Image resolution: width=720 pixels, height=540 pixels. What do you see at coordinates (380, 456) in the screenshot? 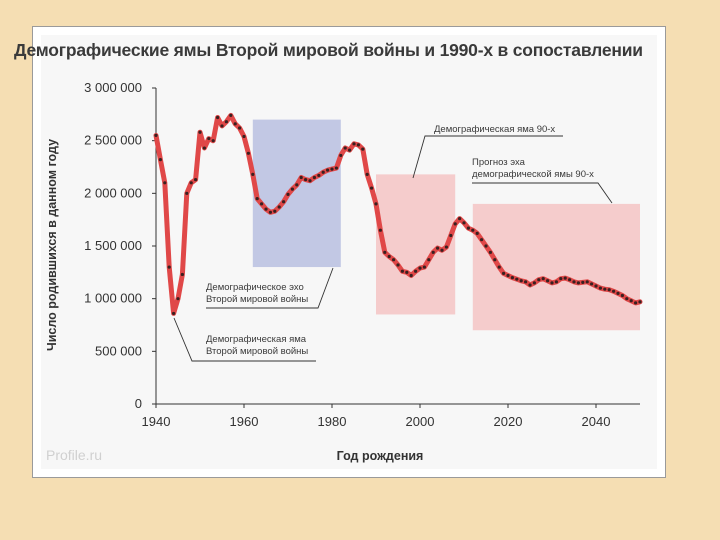
I see `x-axis-label: Год рождения` at bounding box center [380, 456].